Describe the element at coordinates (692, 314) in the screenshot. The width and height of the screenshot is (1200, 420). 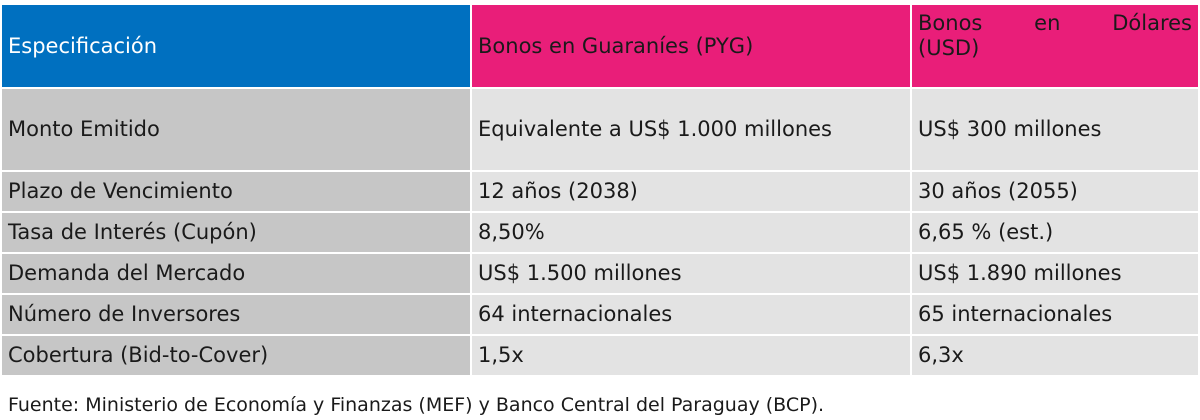
I see `pyg-value-cell: 64 internacionales` at that location.